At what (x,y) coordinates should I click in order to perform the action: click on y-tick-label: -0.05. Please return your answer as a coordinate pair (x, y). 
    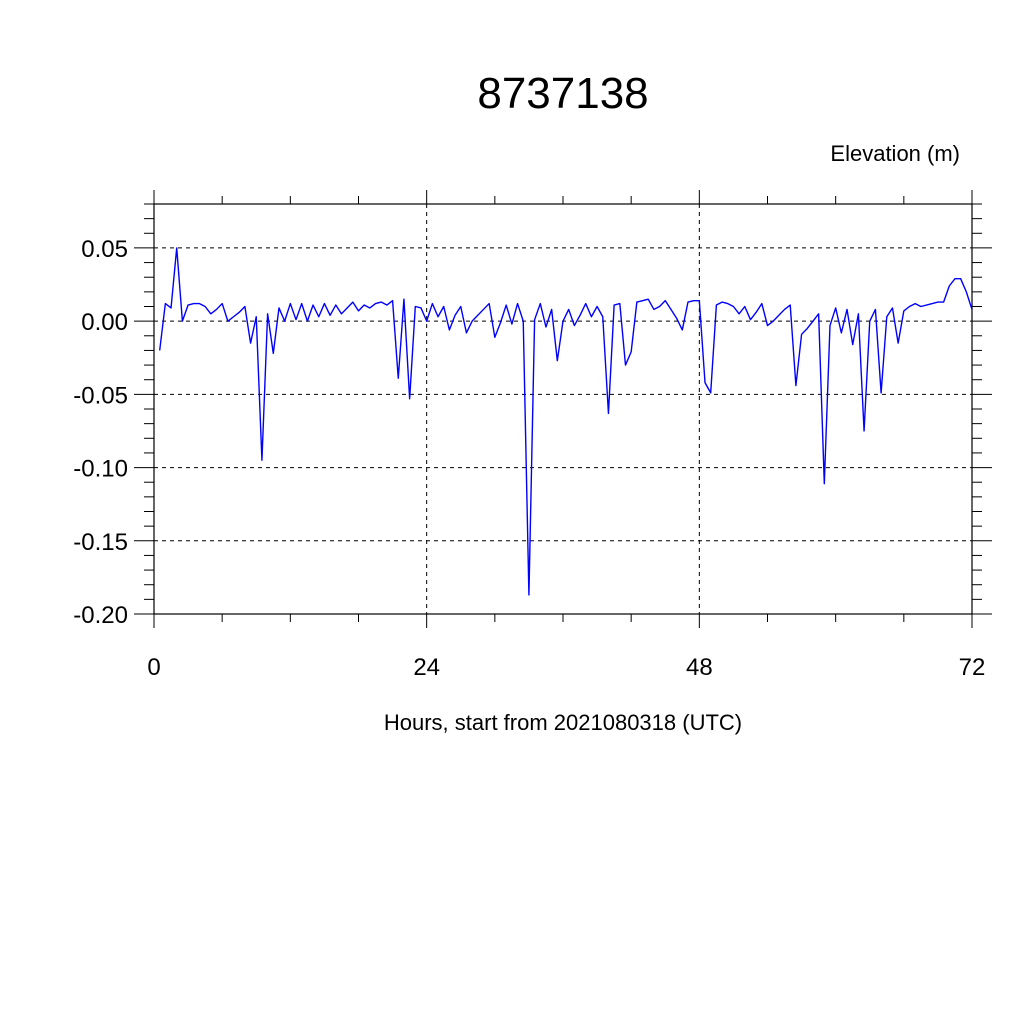
    Looking at the image, I should click on (100, 395).